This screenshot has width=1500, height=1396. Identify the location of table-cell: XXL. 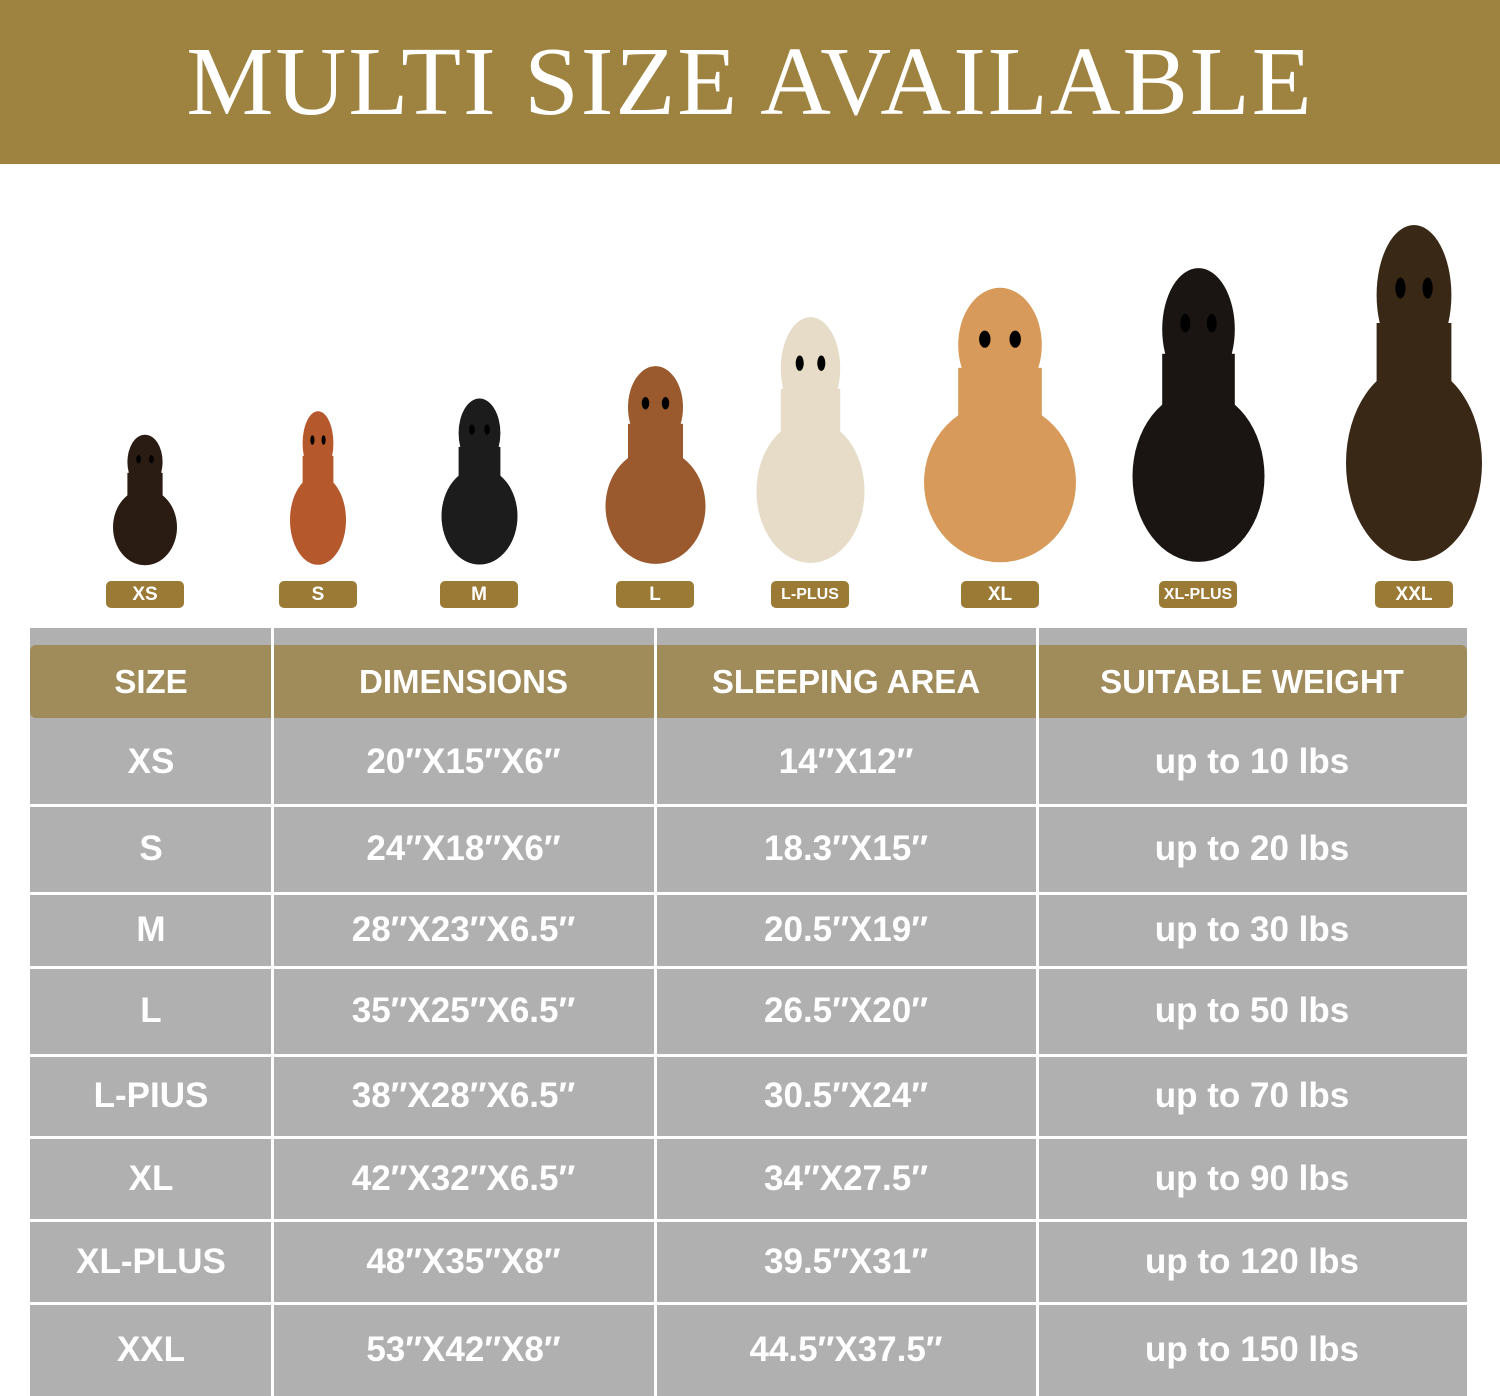
(151, 1349).